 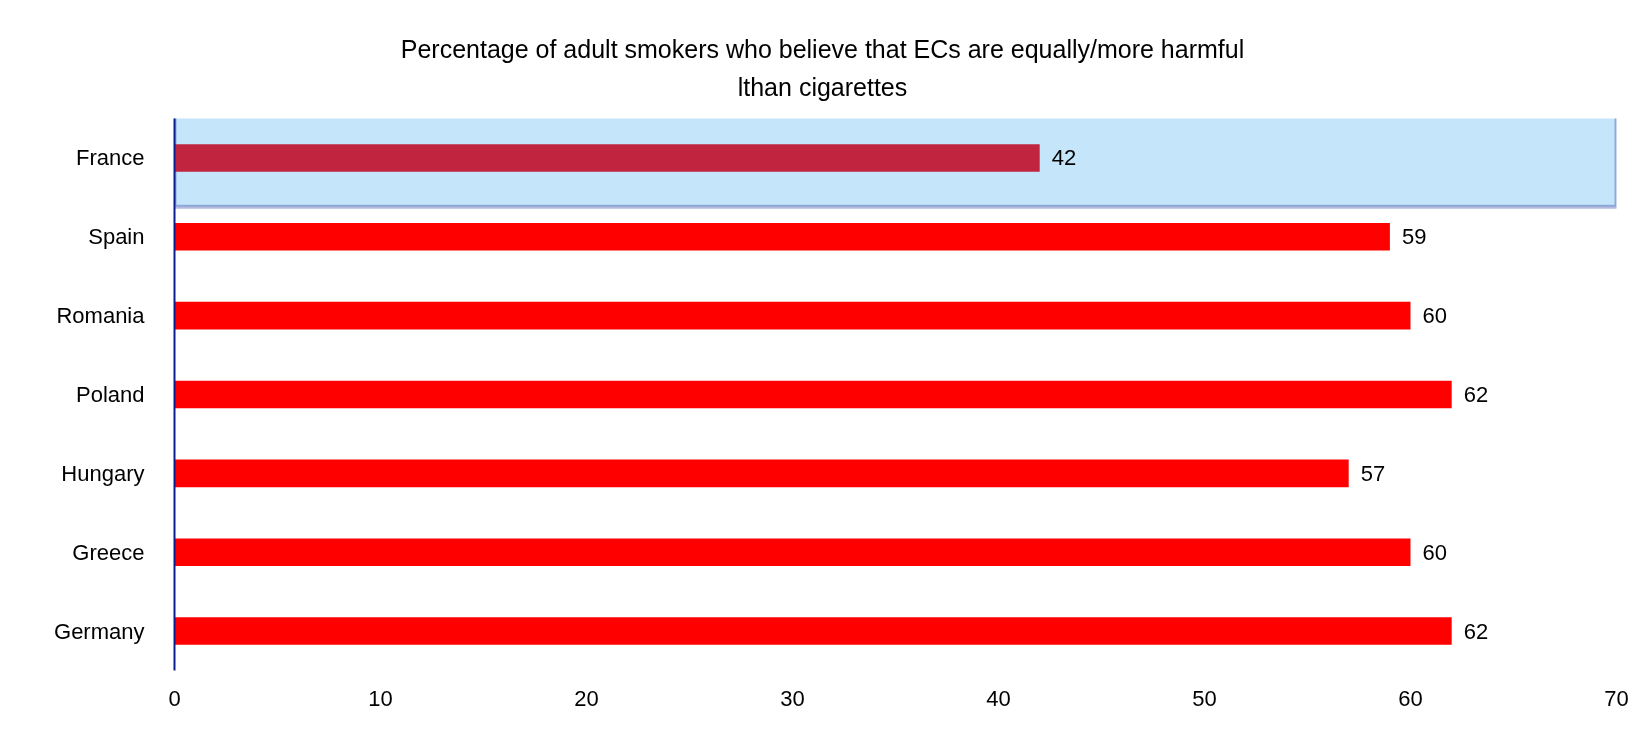 I want to click on data-label: 42, so click(x=1064, y=158).